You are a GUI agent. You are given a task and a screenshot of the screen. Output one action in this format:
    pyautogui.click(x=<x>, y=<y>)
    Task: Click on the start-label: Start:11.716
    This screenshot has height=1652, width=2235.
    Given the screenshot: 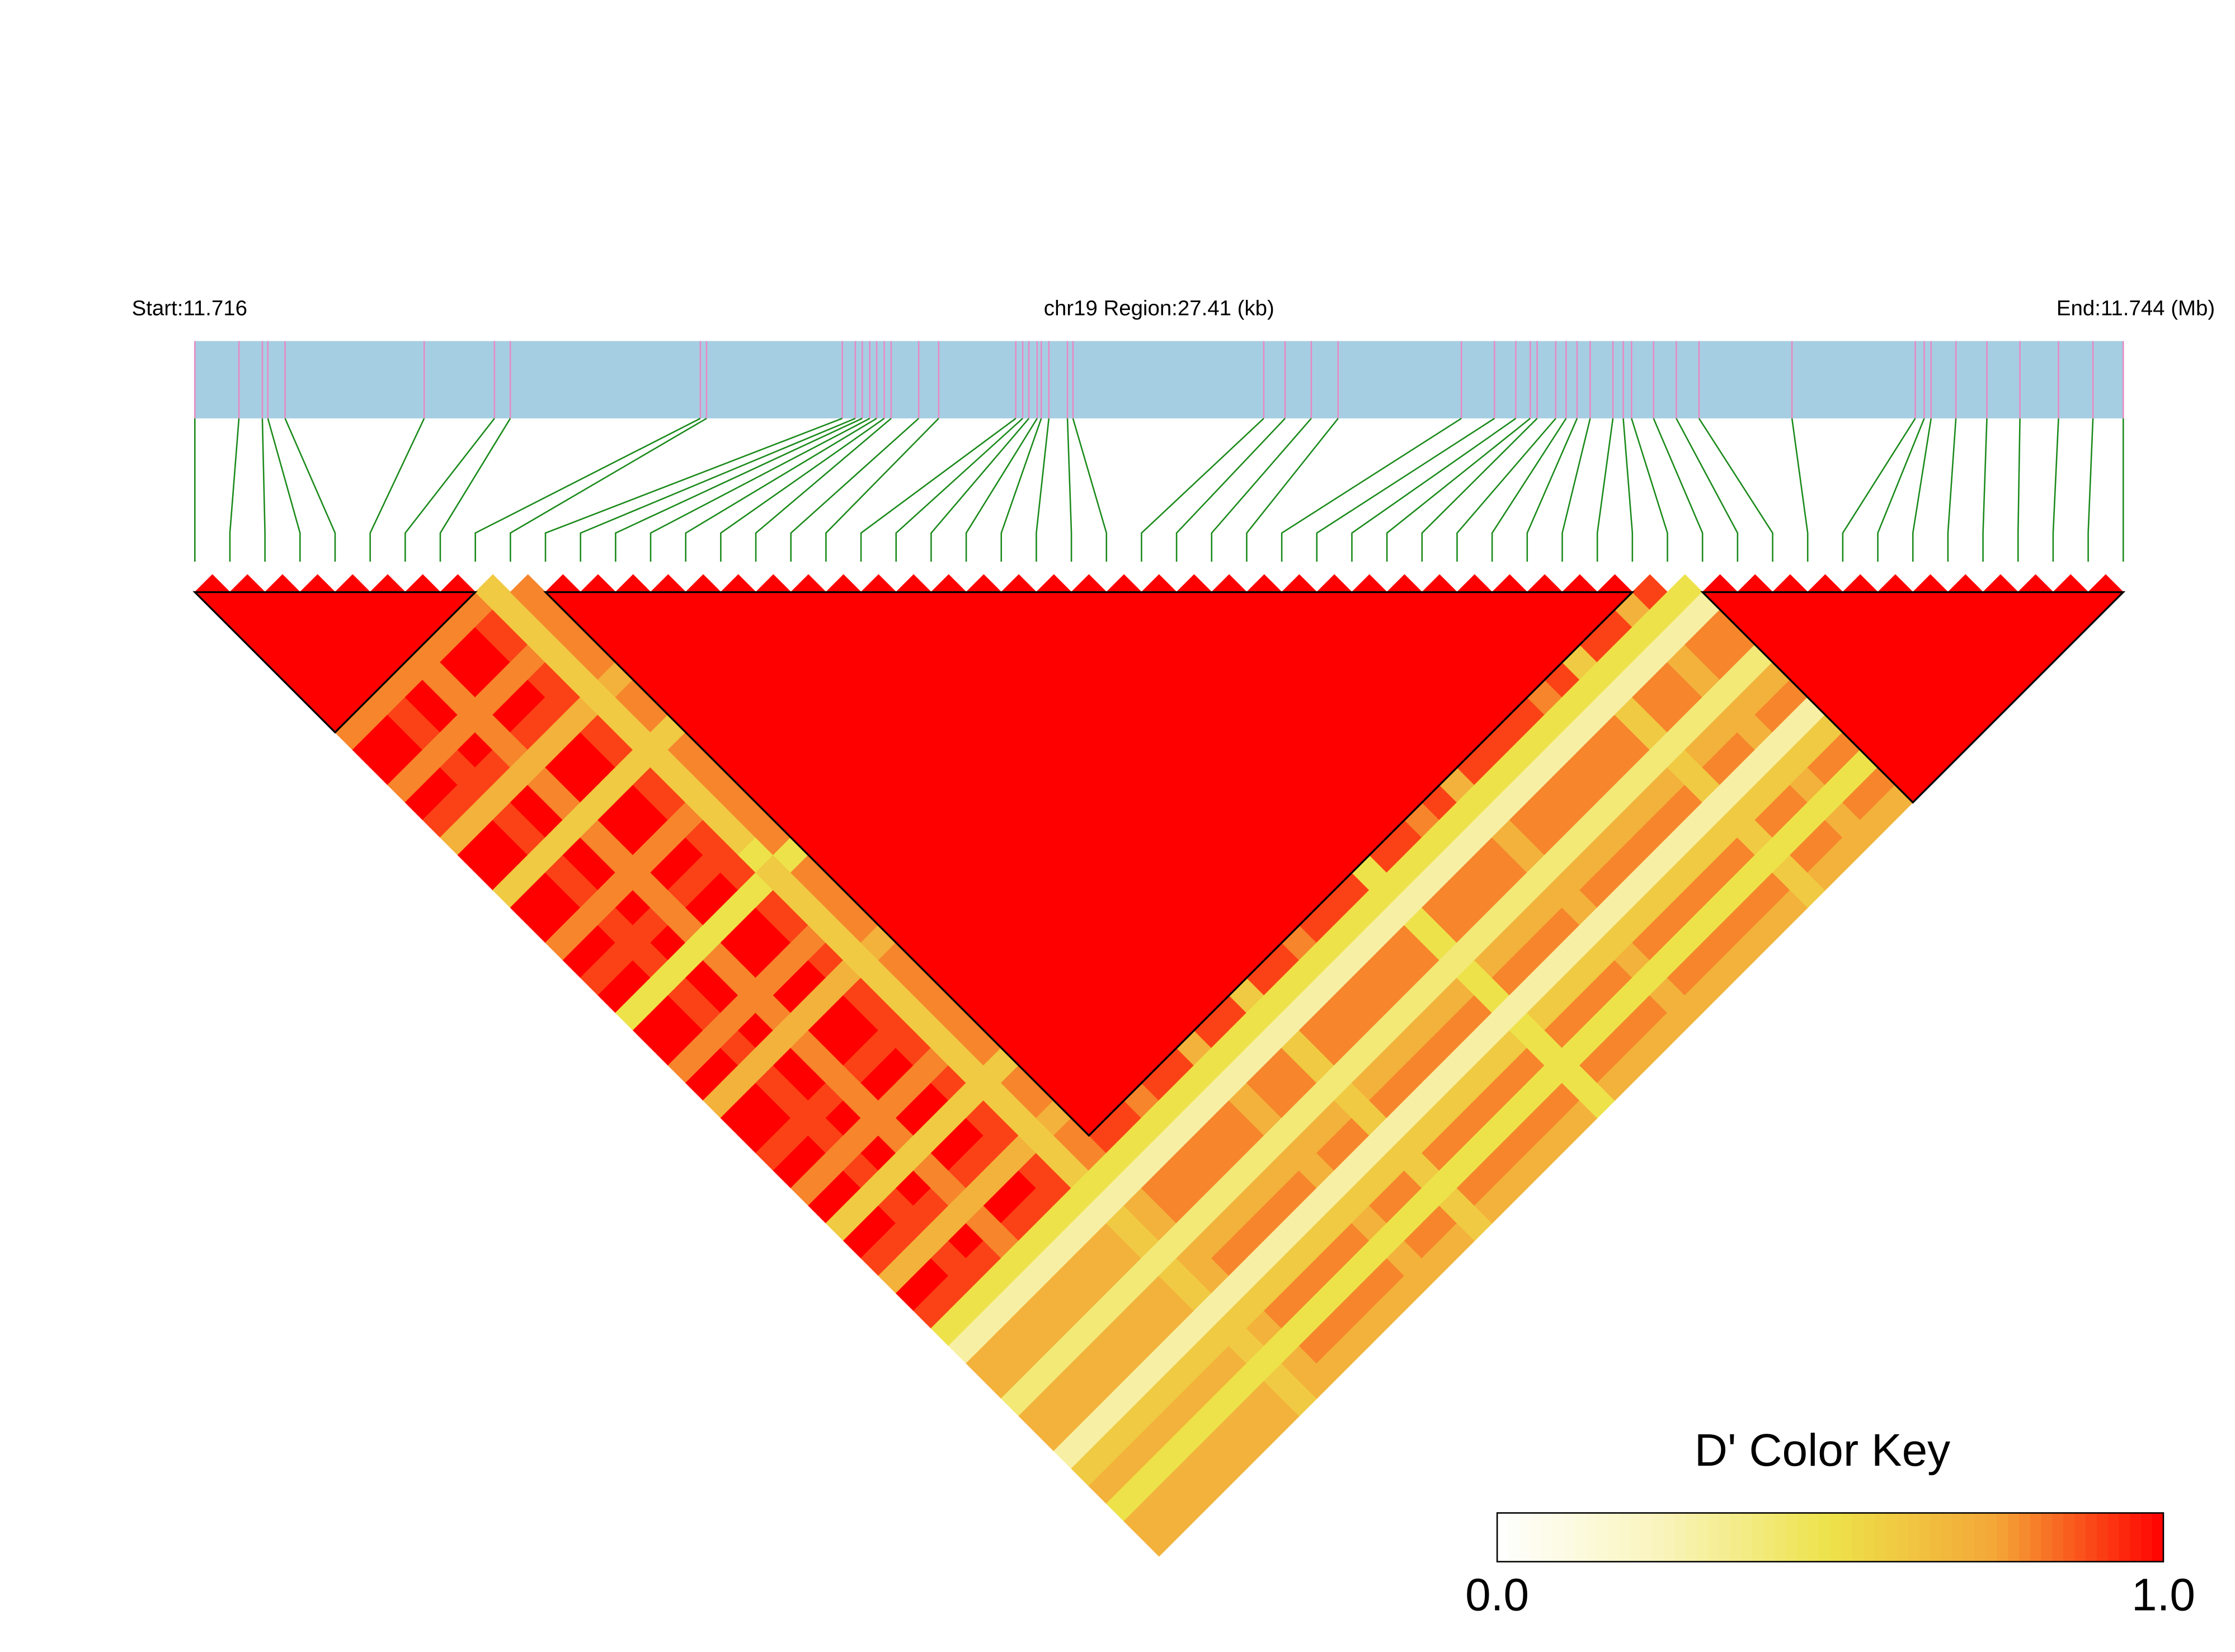 What is the action you would take?
    pyautogui.click(x=189, y=308)
    